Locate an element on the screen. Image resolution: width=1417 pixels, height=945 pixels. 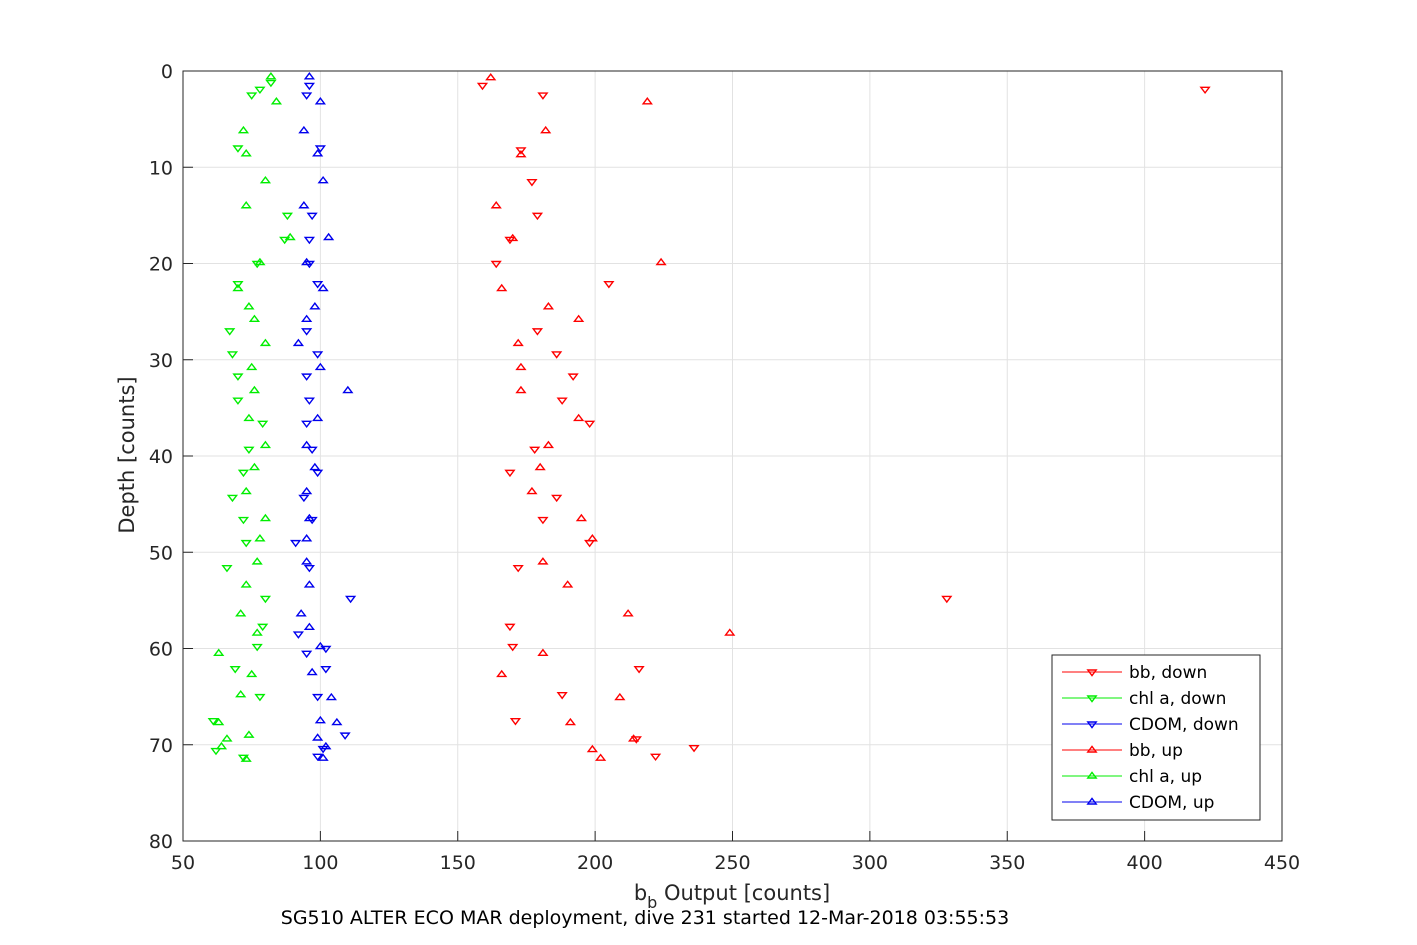
x-tick-label: 400 is located at coordinates (1144, 863).